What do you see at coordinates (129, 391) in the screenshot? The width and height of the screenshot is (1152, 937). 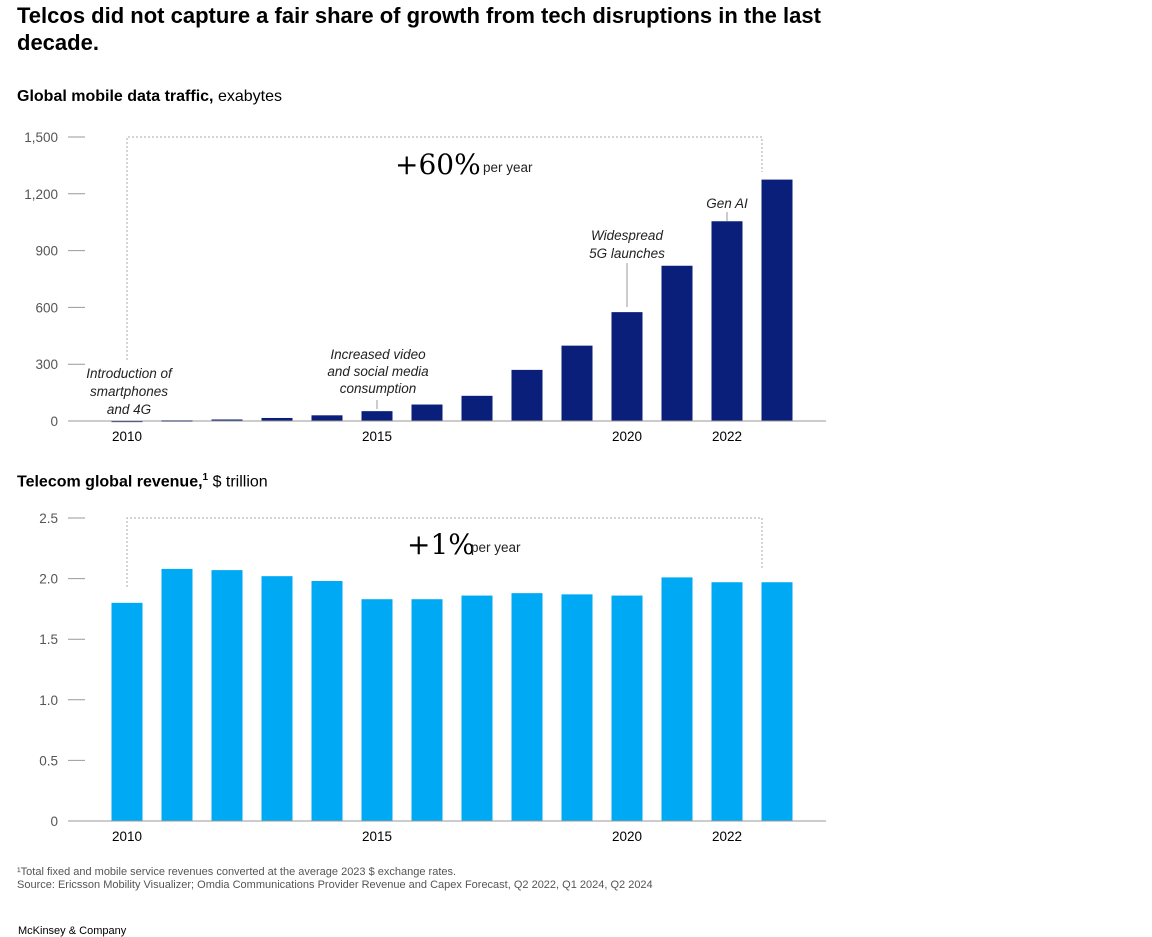 I see `traffic-annotation-2011-line: smartphones` at bounding box center [129, 391].